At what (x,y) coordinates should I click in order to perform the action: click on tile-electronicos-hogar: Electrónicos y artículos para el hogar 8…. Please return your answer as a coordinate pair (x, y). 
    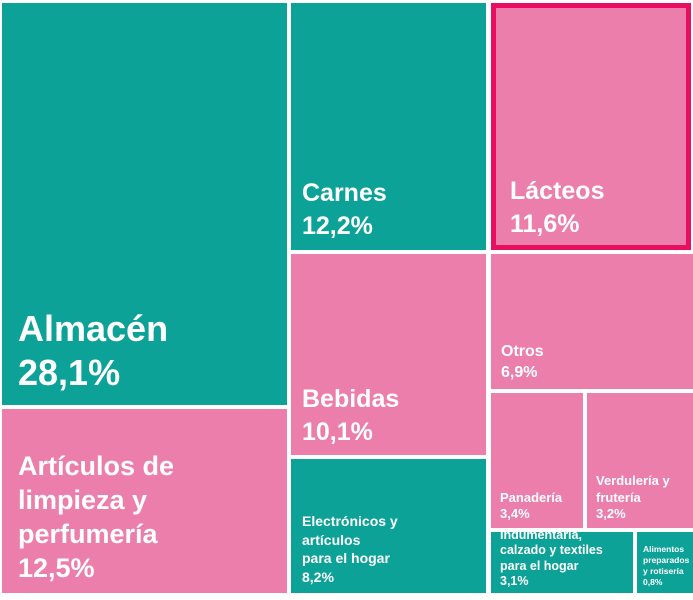
    Looking at the image, I should click on (388, 526).